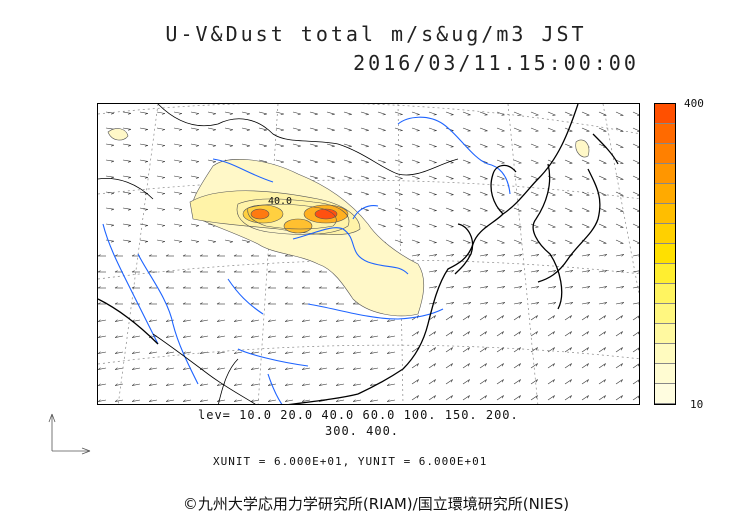 The width and height of the screenshot is (752, 532). I want to click on copyright-text: ©九州大学応用力学研究所(RIAM)/国立環境研究所(NIES), so click(376, 504).